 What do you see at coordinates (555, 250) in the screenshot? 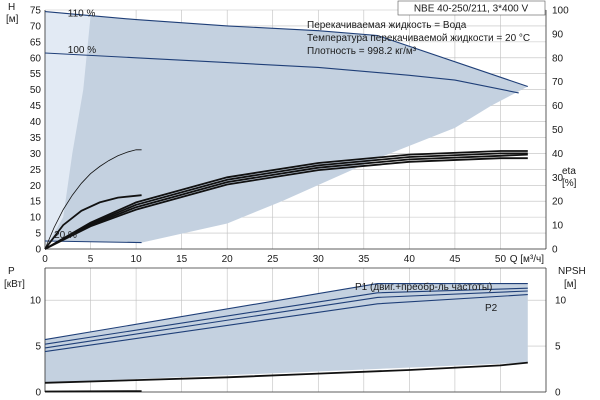
I see `top-y2-tick-label: 0` at bounding box center [555, 250].